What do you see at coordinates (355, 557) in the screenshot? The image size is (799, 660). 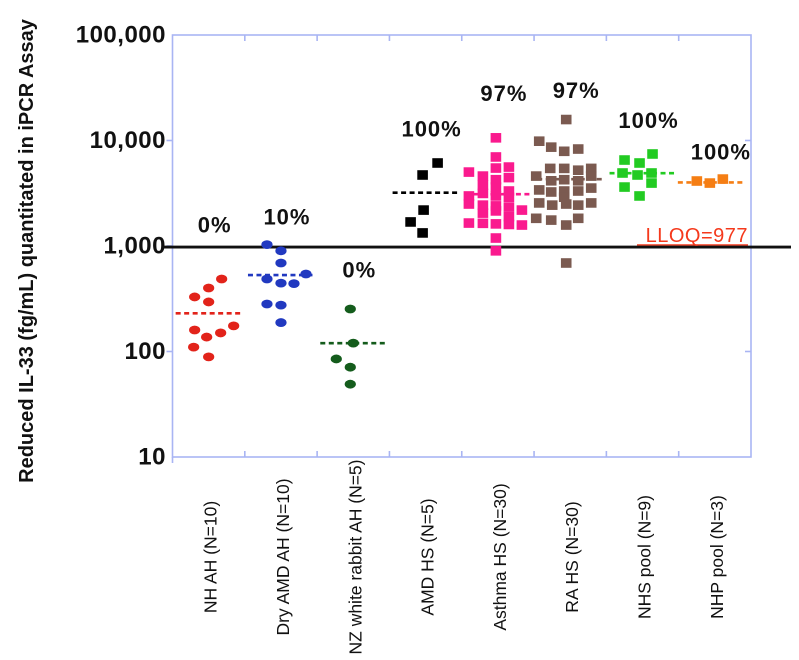 I see `x-category-label: NZ white rabbit AH (N=5)` at bounding box center [355, 557].